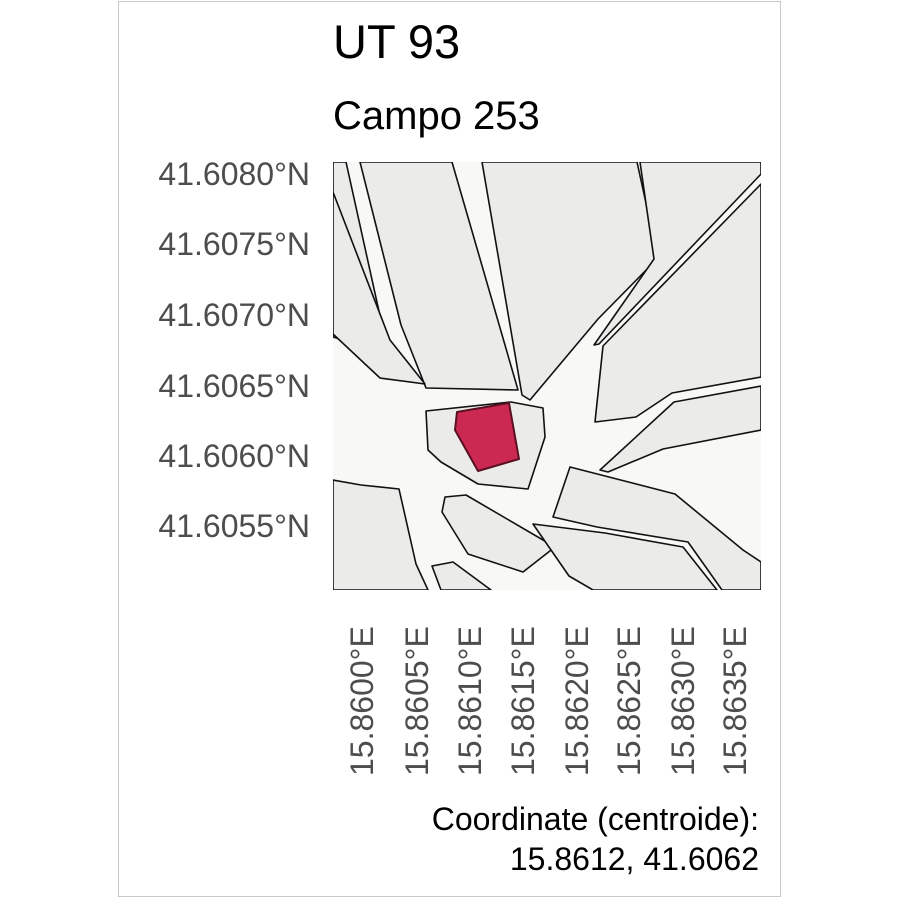 This screenshot has width=900, height=900. What do you see at coordinates (234, 456) in the screenshot?
I see `y-tick-label: 41.6060°N` at bounding box center [234, 456].